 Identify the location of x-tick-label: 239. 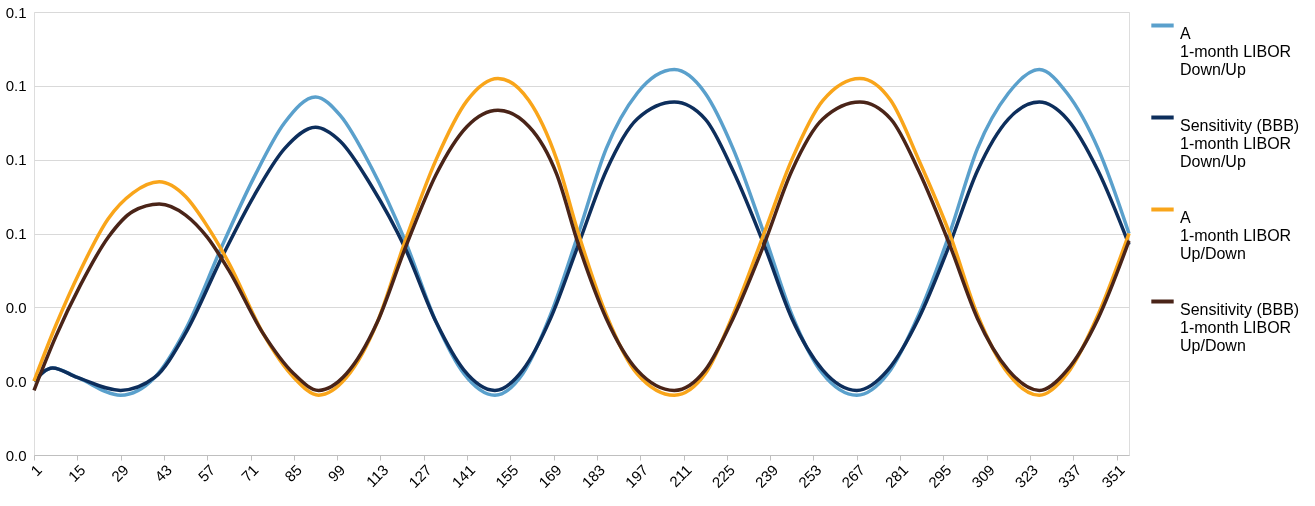
(766, 476).